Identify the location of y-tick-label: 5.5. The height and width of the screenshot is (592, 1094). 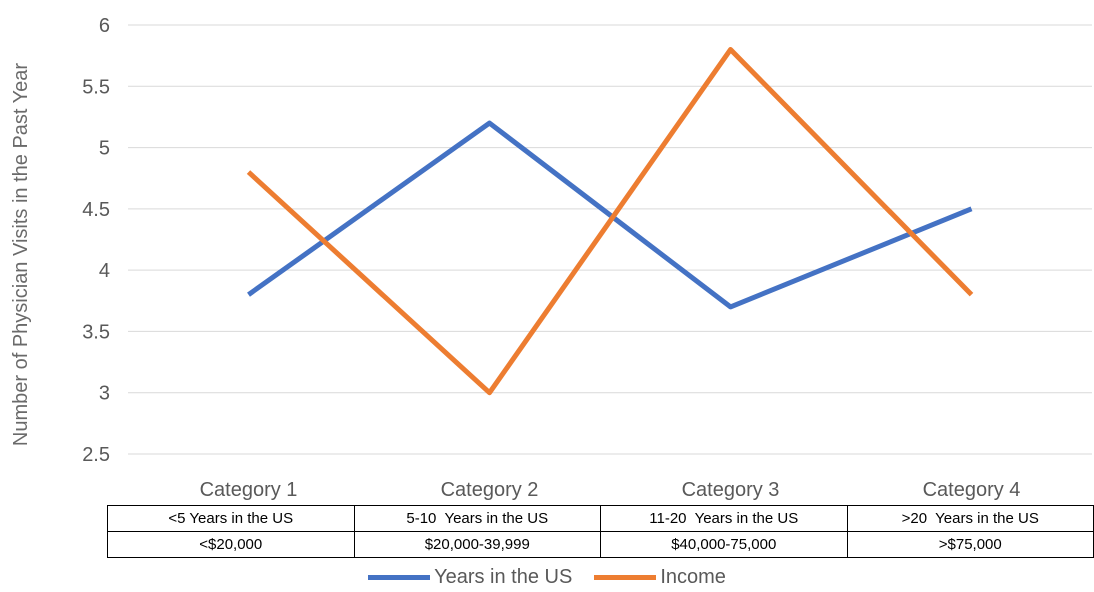
(96, 87).